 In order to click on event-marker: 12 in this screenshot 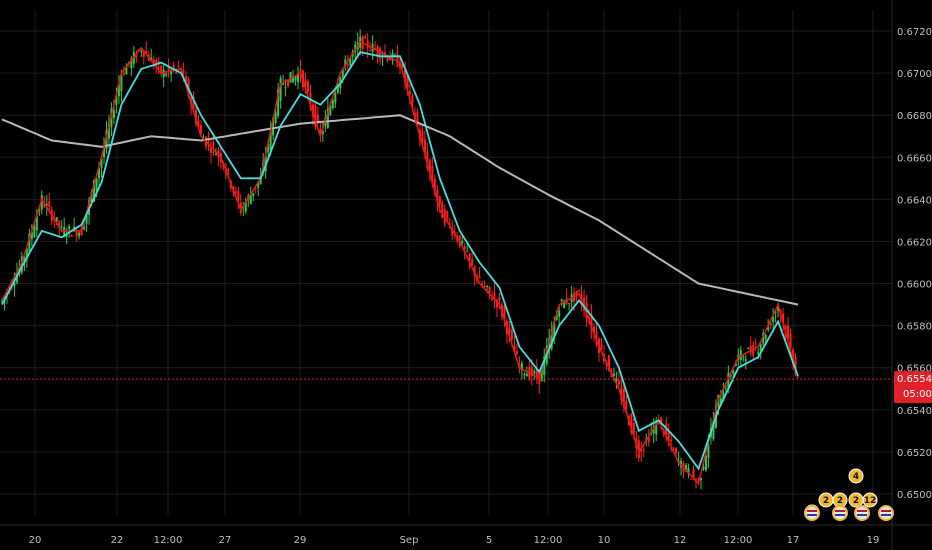, I will do `click(870, 500)`.